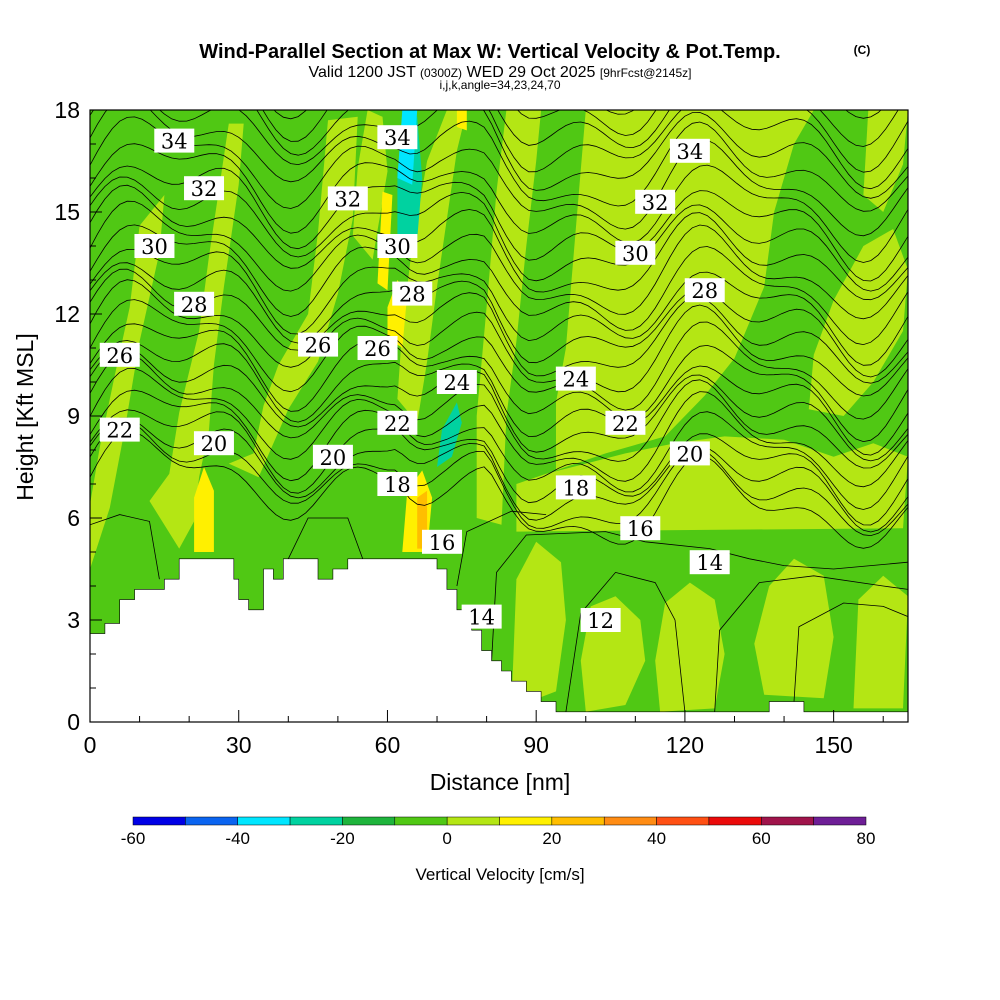 This screenshot has height=1000, width=1000. Describe the element at coordinates (441, 542) in the screenshot. I see `isentrope-label: 16` at that location.